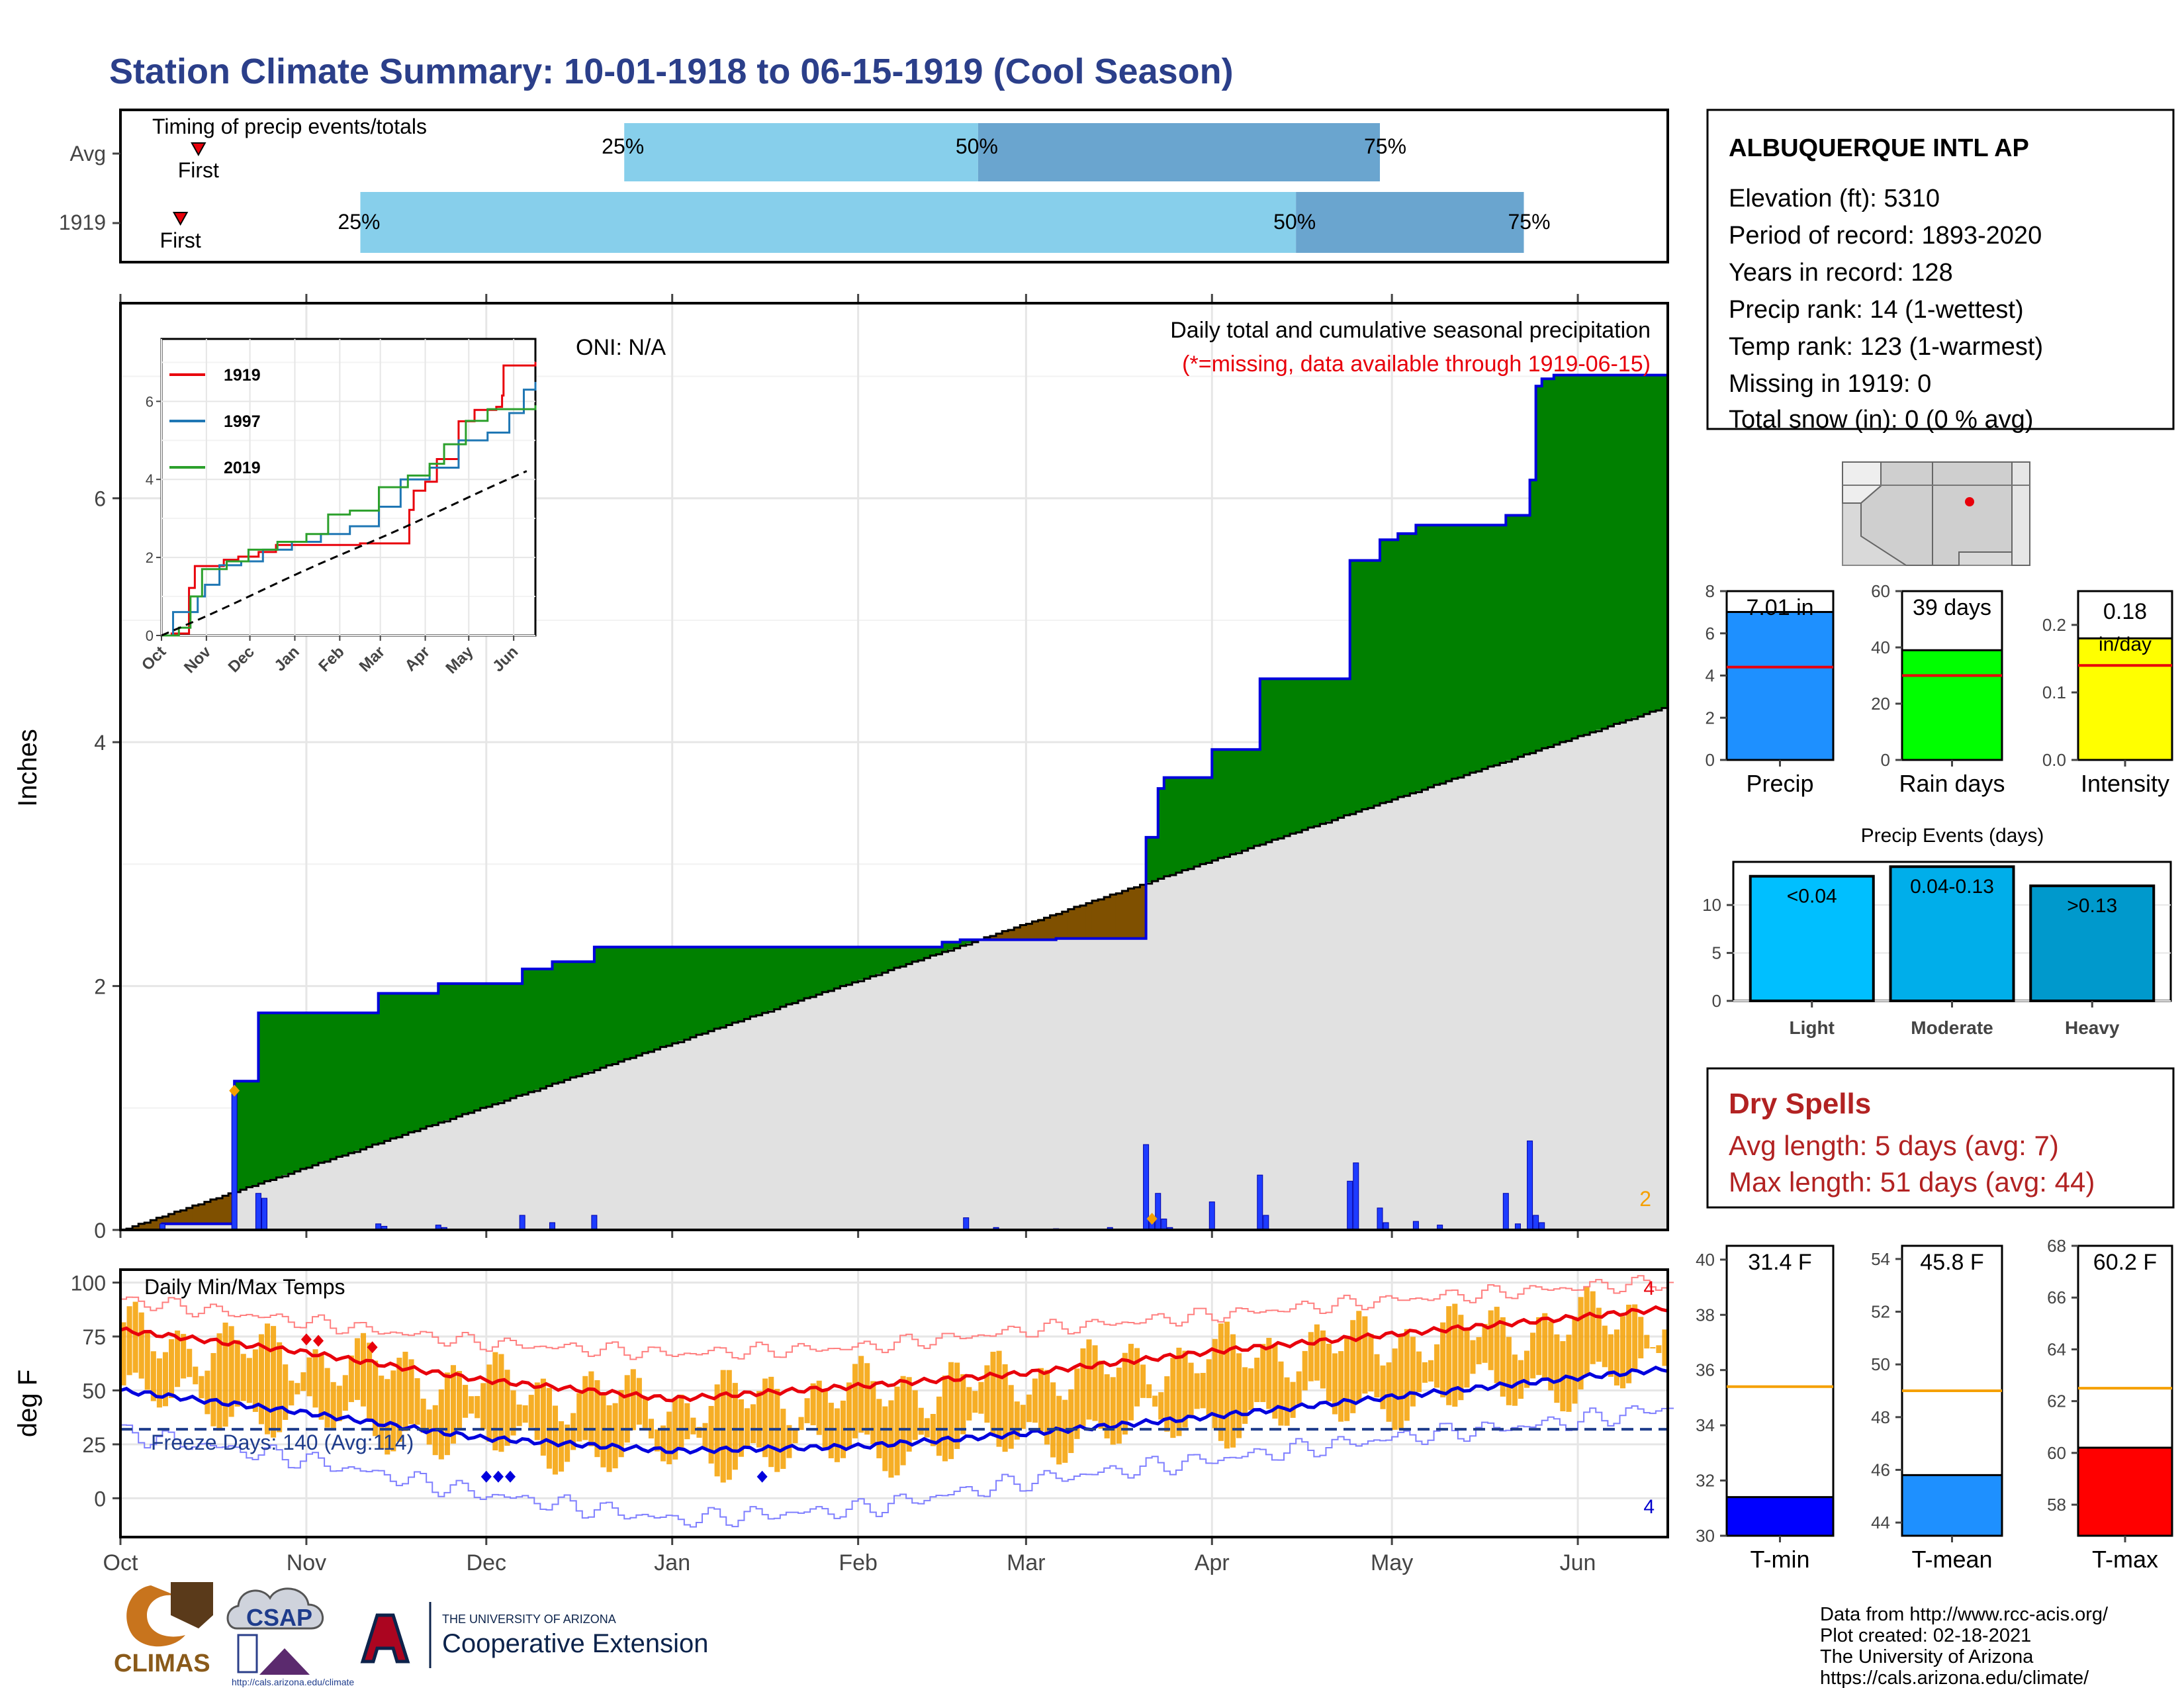  I want to click on rain-days-ytick-label: 40, so click(1880, 647).